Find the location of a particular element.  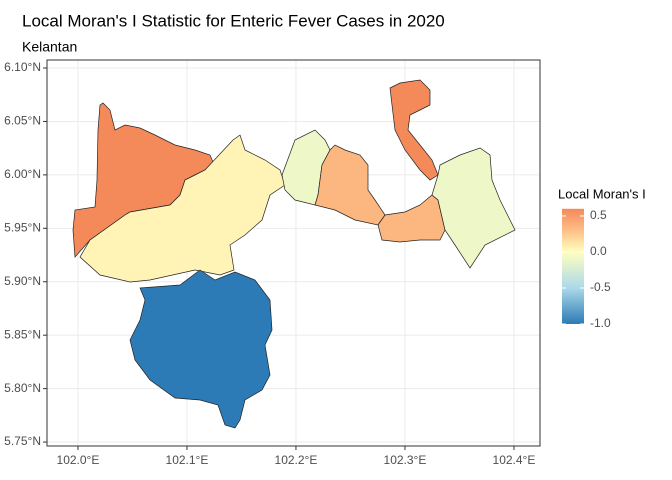

colorbar-label: 0.0 is located at coordinates (598, 251).